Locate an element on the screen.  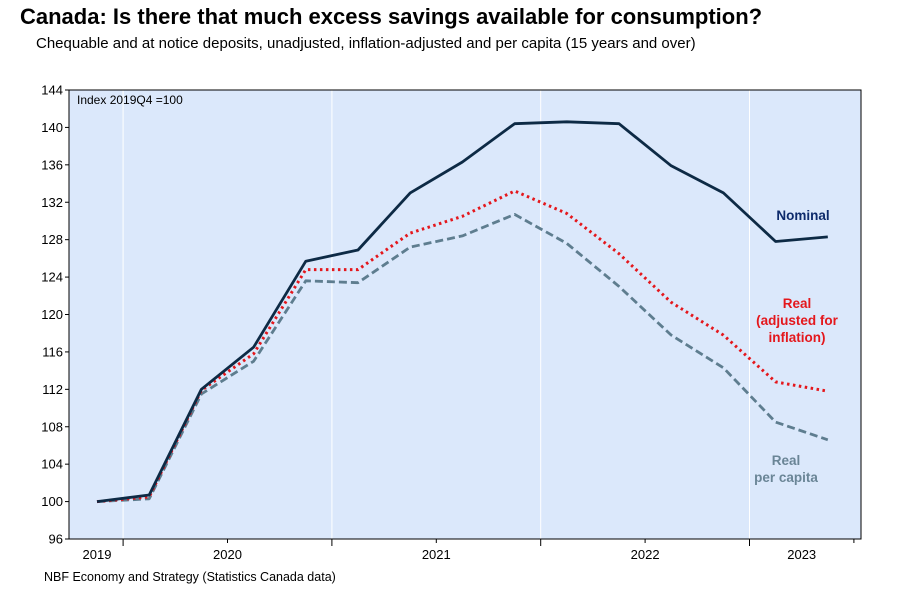
index-annotation: Index 2019Q4 =100 is located at coordinates (130, 100).